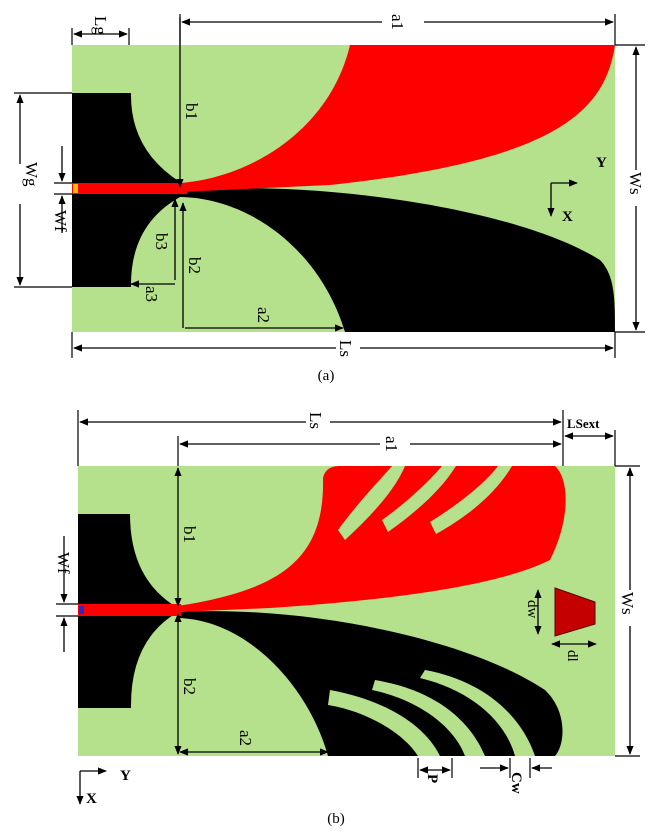 The width and height of the screenshot is (652, 832). What do you see at coordinates (91, 799) in the screenshot?
I see `axis-x-b: X` at bounding box center [91, 799].